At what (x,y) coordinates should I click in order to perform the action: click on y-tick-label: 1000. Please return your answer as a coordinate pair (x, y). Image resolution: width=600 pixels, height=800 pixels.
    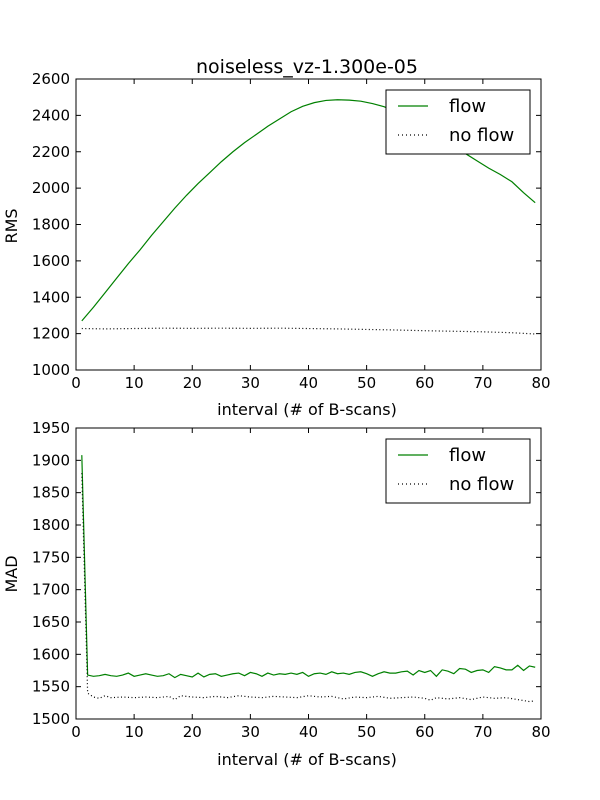
    Looking at the image, I should click on (51, 370).